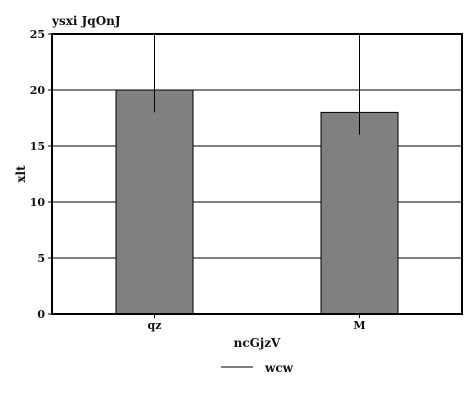 The width and height of the screenshot is (476, 412). I want to click on legend-label: wcw, so click(279, 368).